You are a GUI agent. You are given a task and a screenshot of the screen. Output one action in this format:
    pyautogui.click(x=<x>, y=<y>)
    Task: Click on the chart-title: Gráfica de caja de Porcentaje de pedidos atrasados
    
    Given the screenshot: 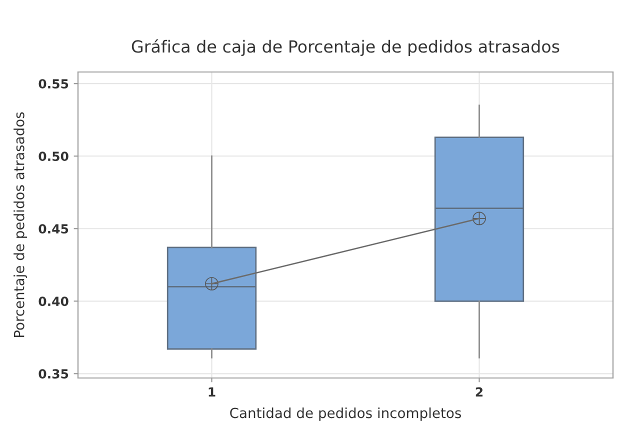 What is the action you would take?
    pyautogui.click(x=346, y=47)
    